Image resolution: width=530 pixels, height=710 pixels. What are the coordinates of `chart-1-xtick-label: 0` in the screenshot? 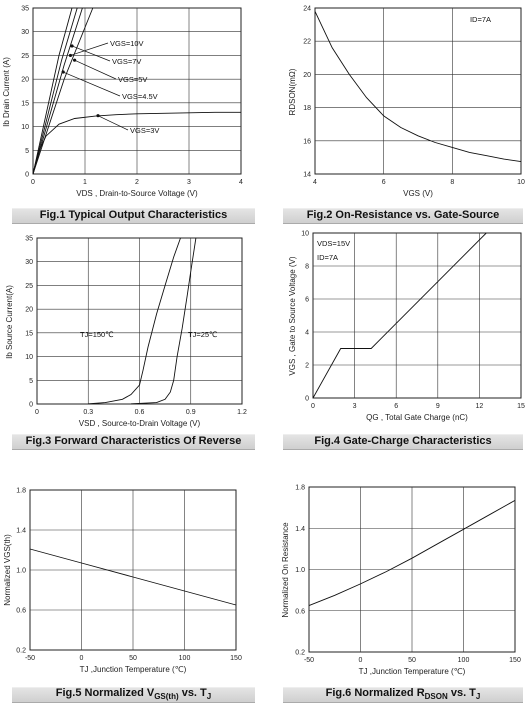 It's located at (33, 182).